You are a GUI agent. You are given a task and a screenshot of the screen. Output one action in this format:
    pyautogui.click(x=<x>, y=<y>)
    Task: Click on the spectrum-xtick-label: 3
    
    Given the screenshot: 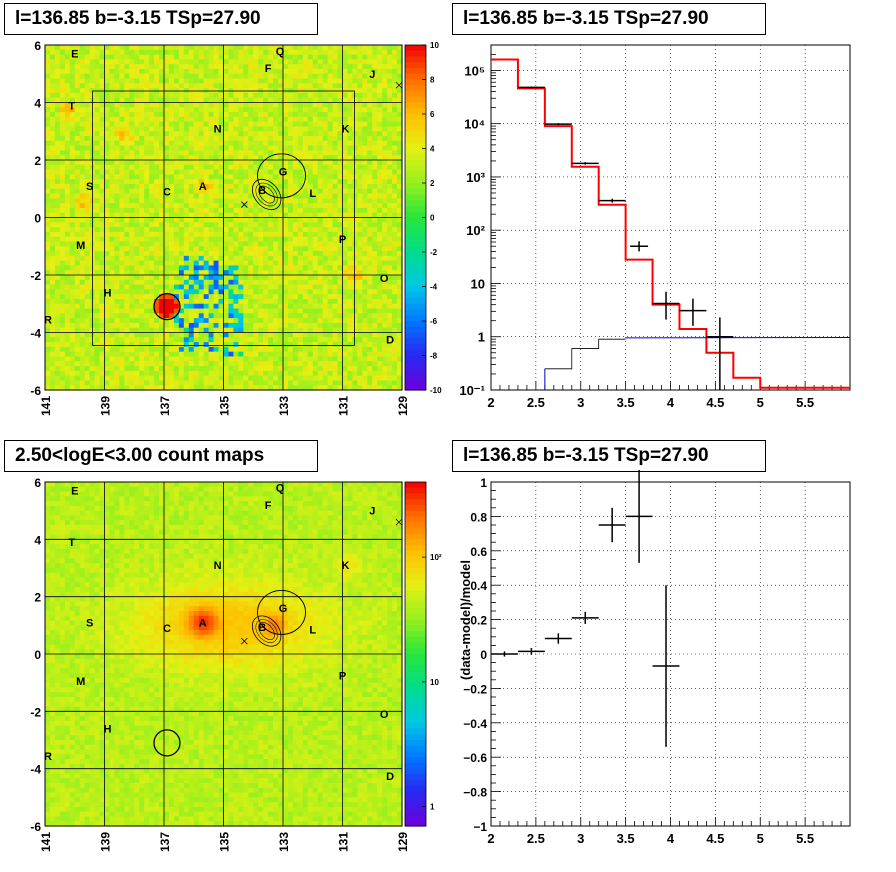 What is the action you would take?
    pyautogui.click(x=580, y=402)
    